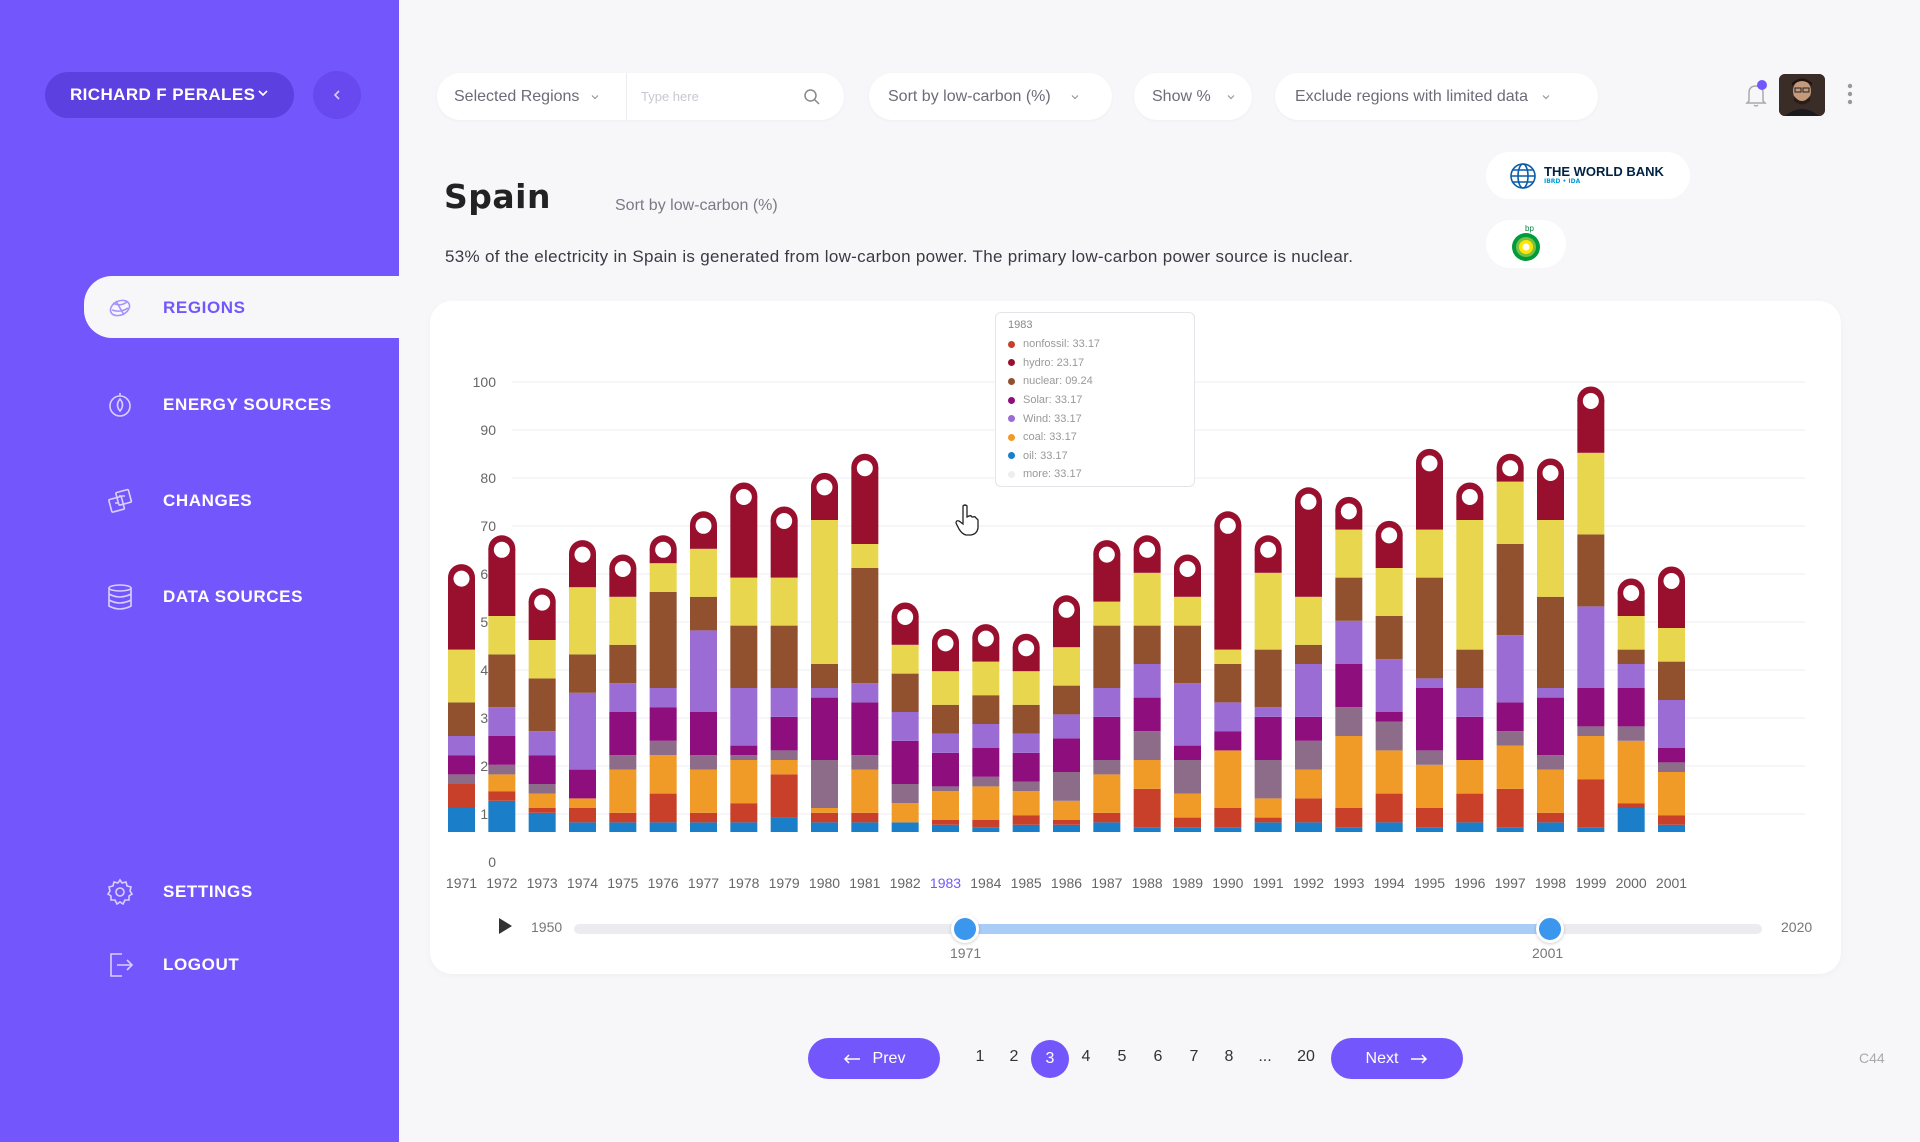 Image resolution: width=1920 pixels, height=1142 pixels. Describe the element at coordinates (1308, 548) in the screenshot. I see `bar-segment-nonfossil` at that location.